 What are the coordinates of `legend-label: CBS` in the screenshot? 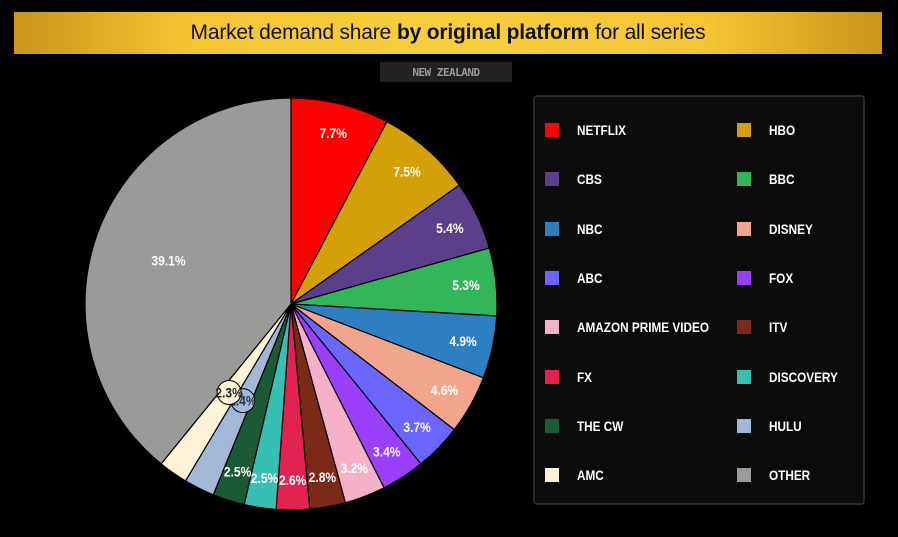 It's located at (589, 179).